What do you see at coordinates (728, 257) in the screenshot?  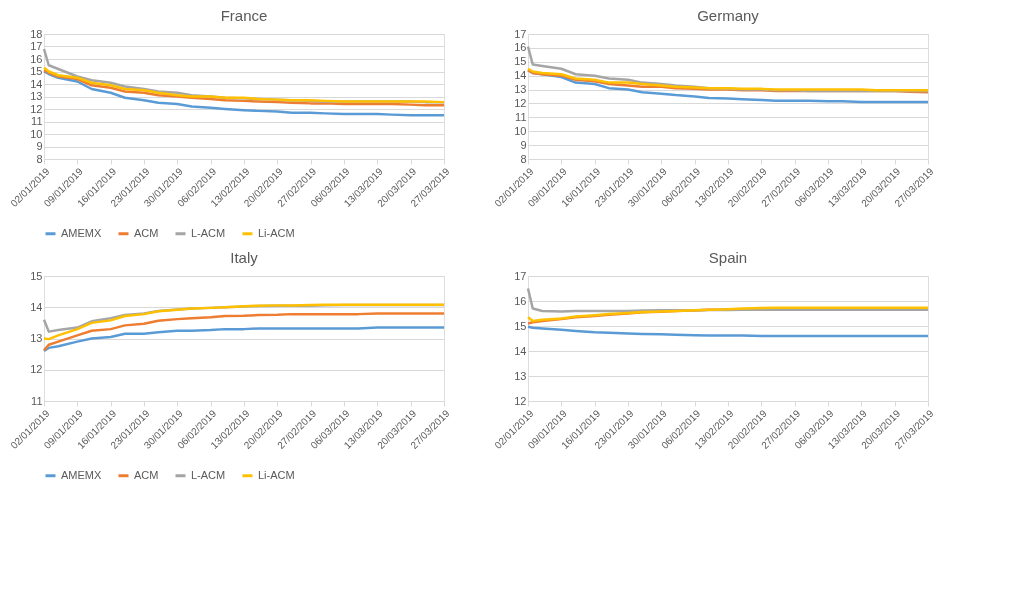 I see `chart-title: Spain` at bounding box center [728, 257].